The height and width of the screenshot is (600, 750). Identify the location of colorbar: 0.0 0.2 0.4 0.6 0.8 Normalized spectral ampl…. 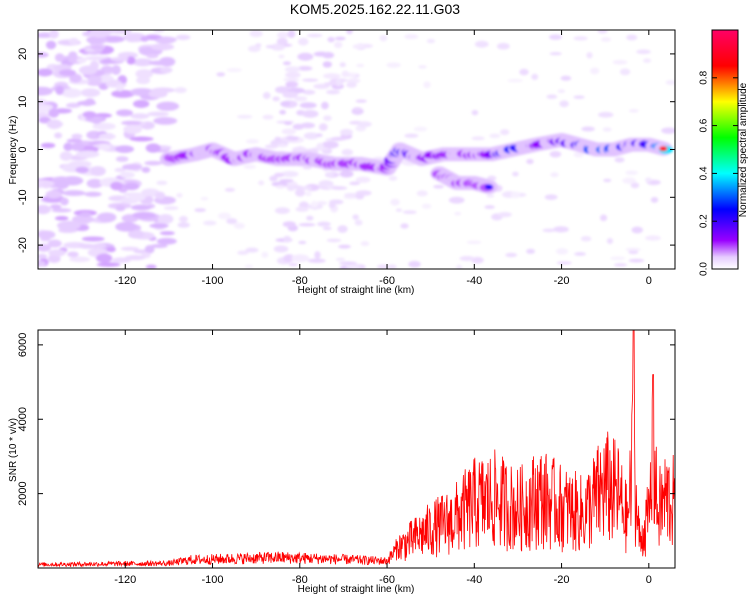
(724, 152).